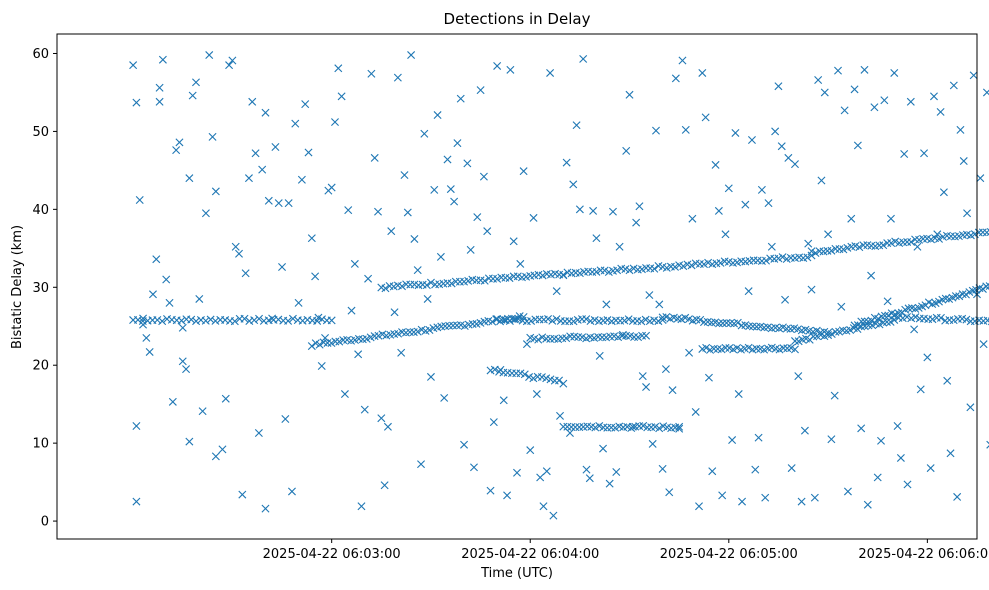 This screenshot has height=590, width=989. I want to click on x-tick-label: 2025-04-22 06:06:00, so click(923, 554).